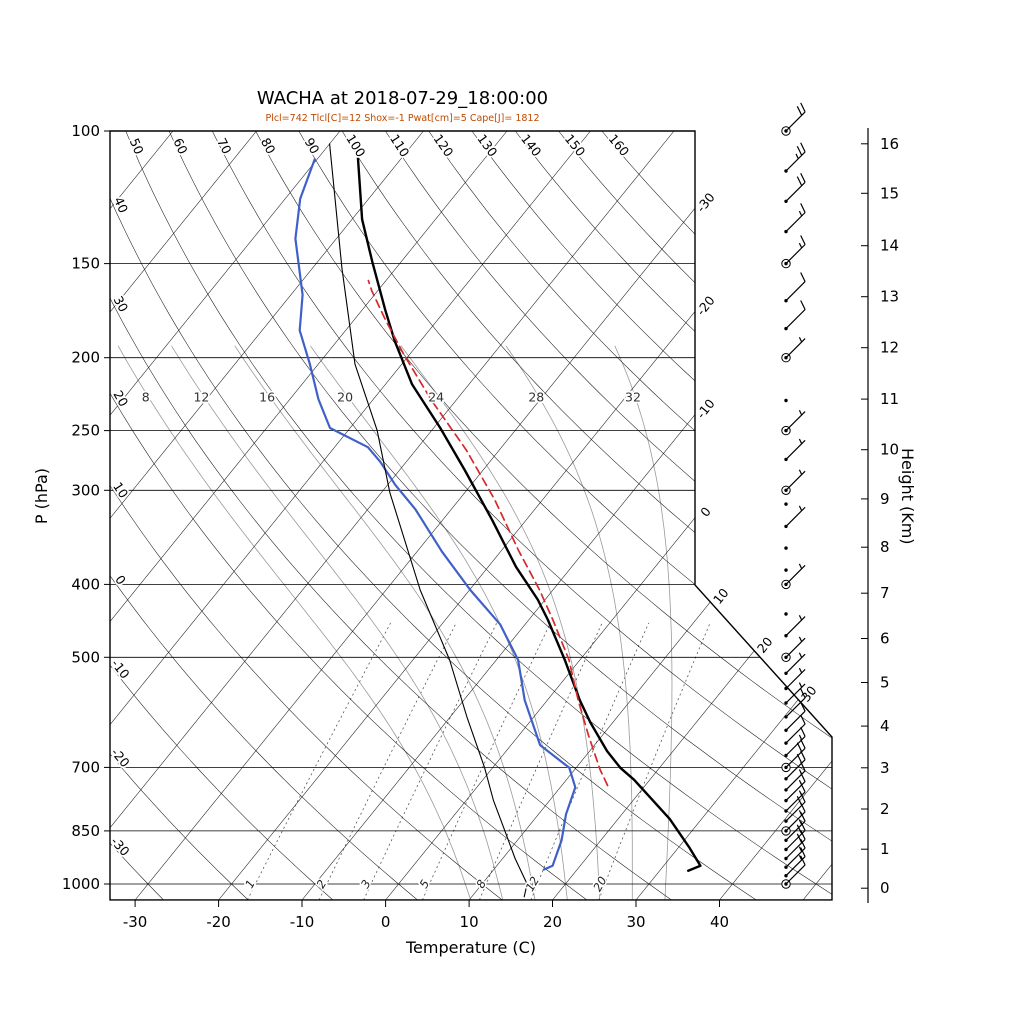 Image resolution: width=1024 pixels, height=1024 pixels. I want to click on chart-title: WACHA at 2018-07-29_18:00:00, so click(402, 98).